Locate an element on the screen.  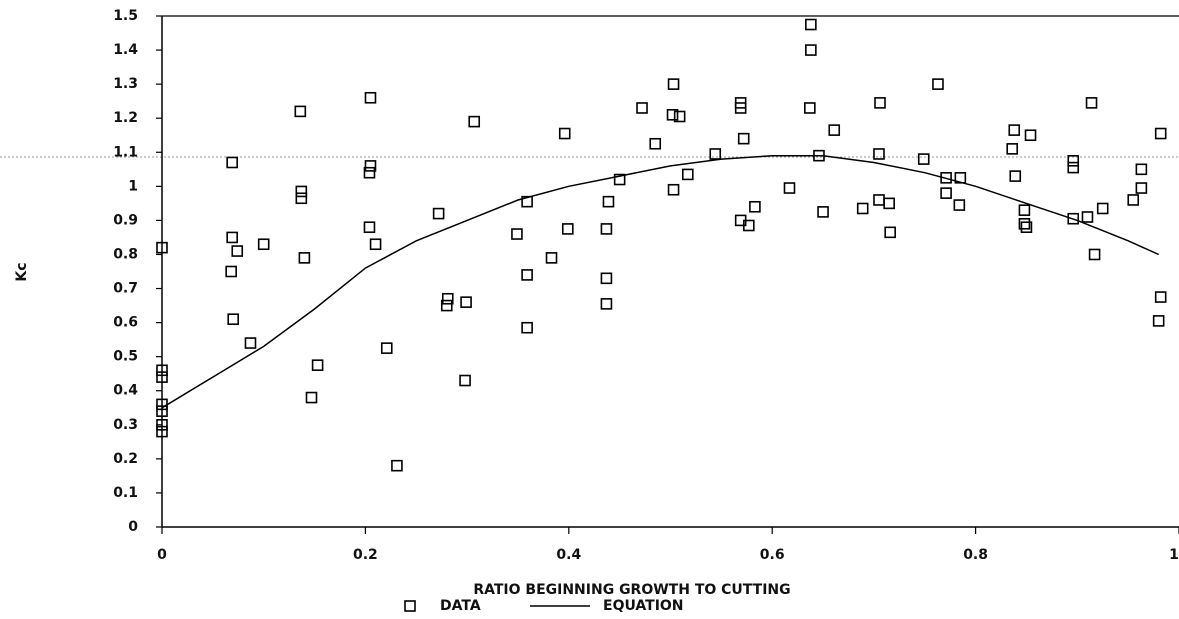
y-tick-label: 1.3 is located at coordinates (125, 84).